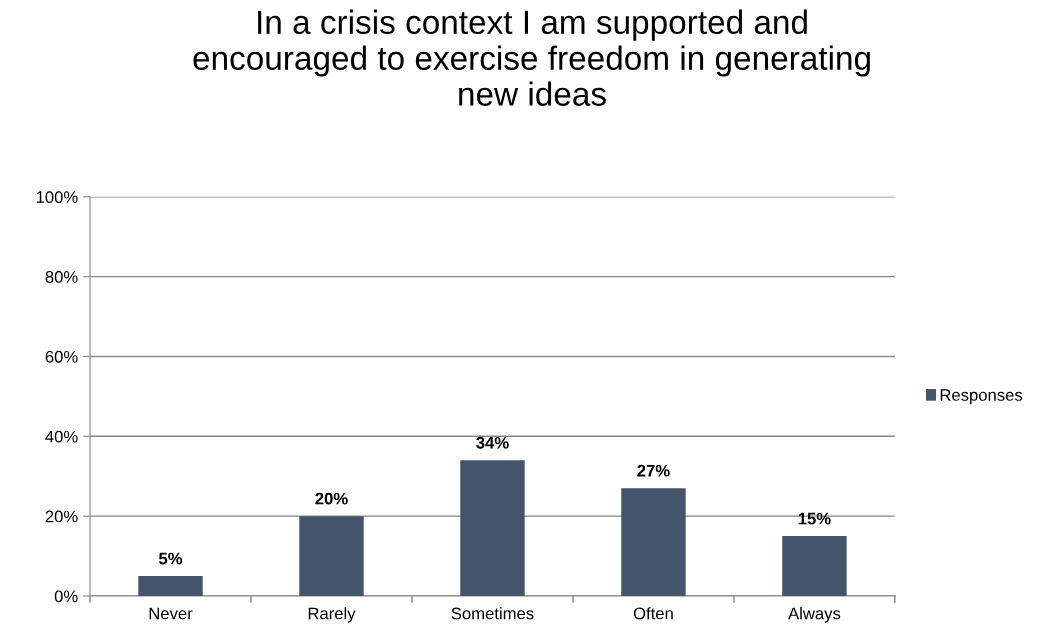 Image resolution: width=1064 pixels, height=641 pixels. Describe the element at coordinates (653, 470) in the screenshot. I see `data-label: 27%` at that location.